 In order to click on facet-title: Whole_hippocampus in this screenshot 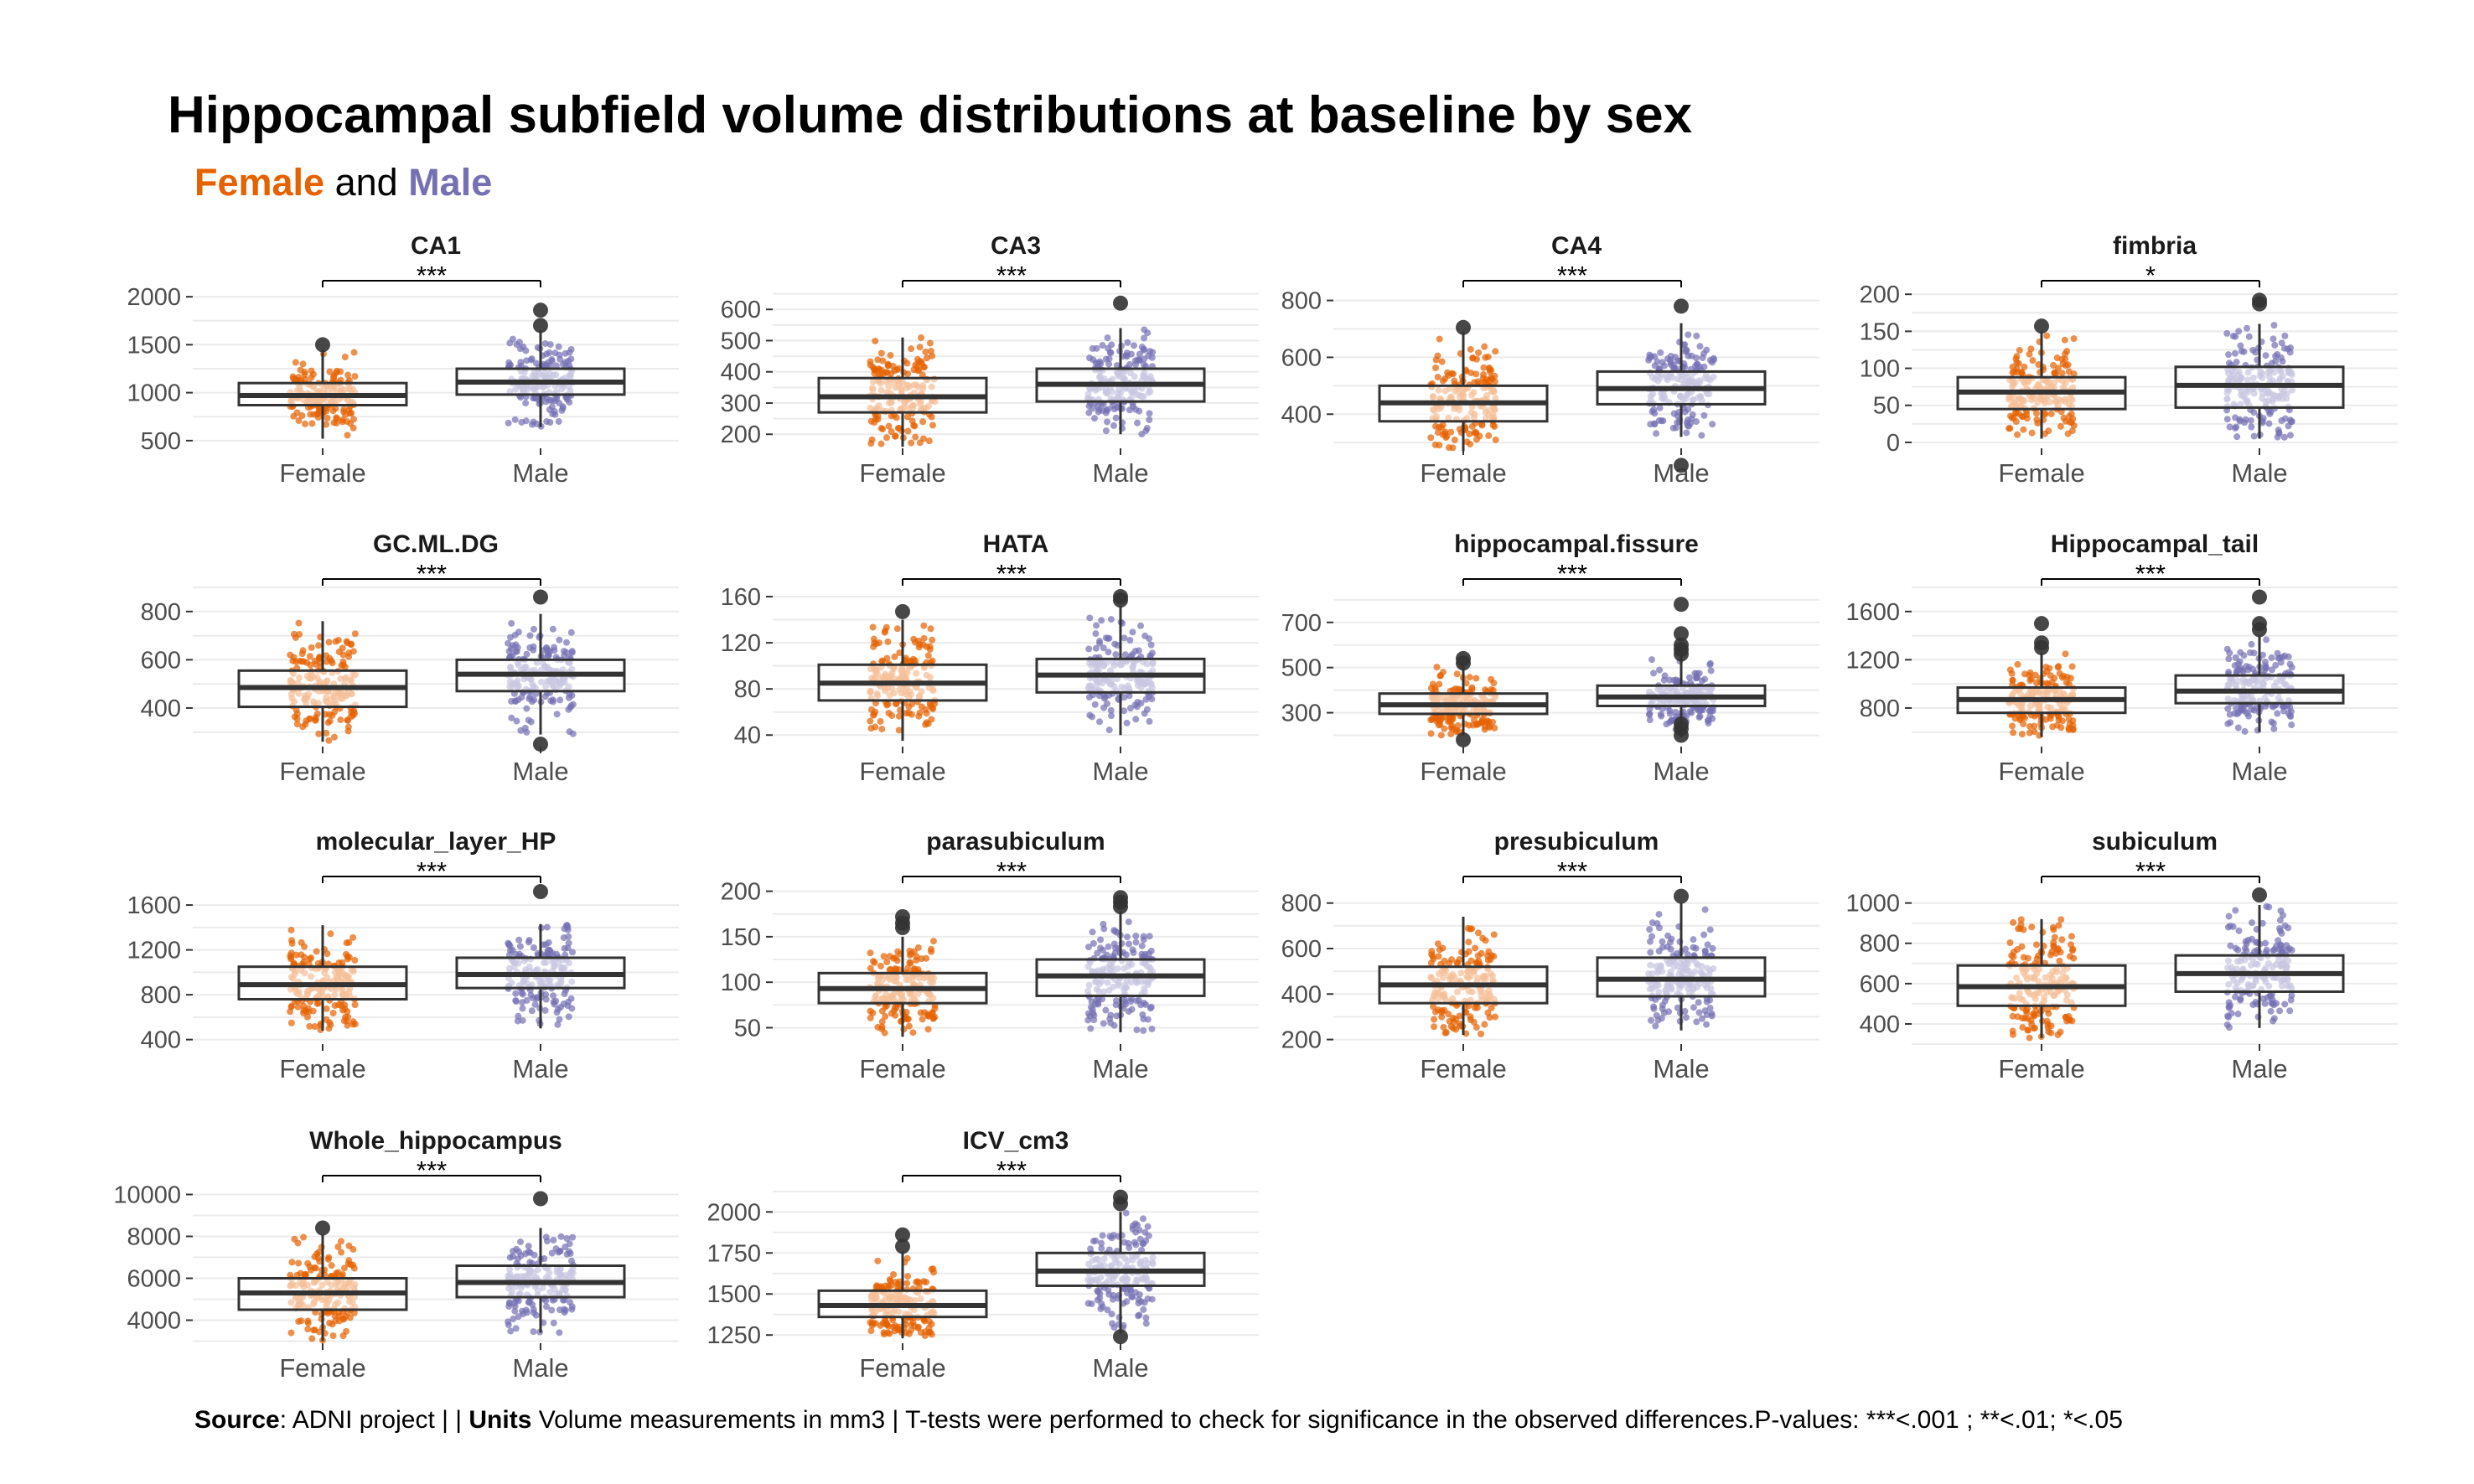, I will do `click(436, 1141)`.